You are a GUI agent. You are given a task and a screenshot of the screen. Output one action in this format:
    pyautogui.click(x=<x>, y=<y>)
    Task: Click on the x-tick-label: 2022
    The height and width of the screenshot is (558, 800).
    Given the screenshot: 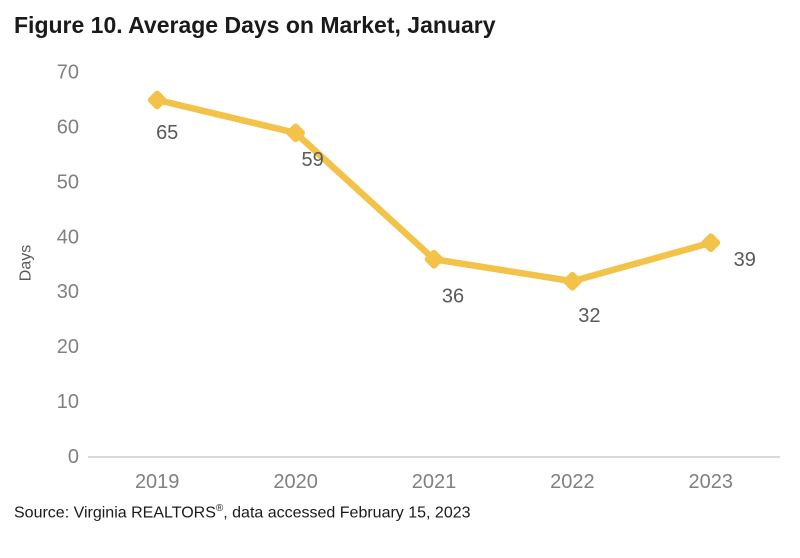 What is the action you would take?
    pyautogui.click(x=572, y=482)
    